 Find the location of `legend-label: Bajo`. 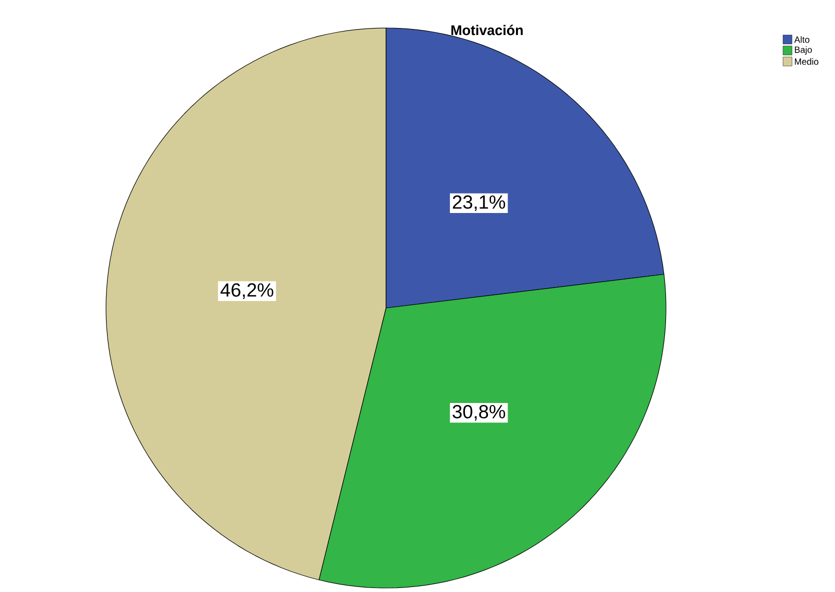

legend-label: Bajo is located at coordinates (803, 50).